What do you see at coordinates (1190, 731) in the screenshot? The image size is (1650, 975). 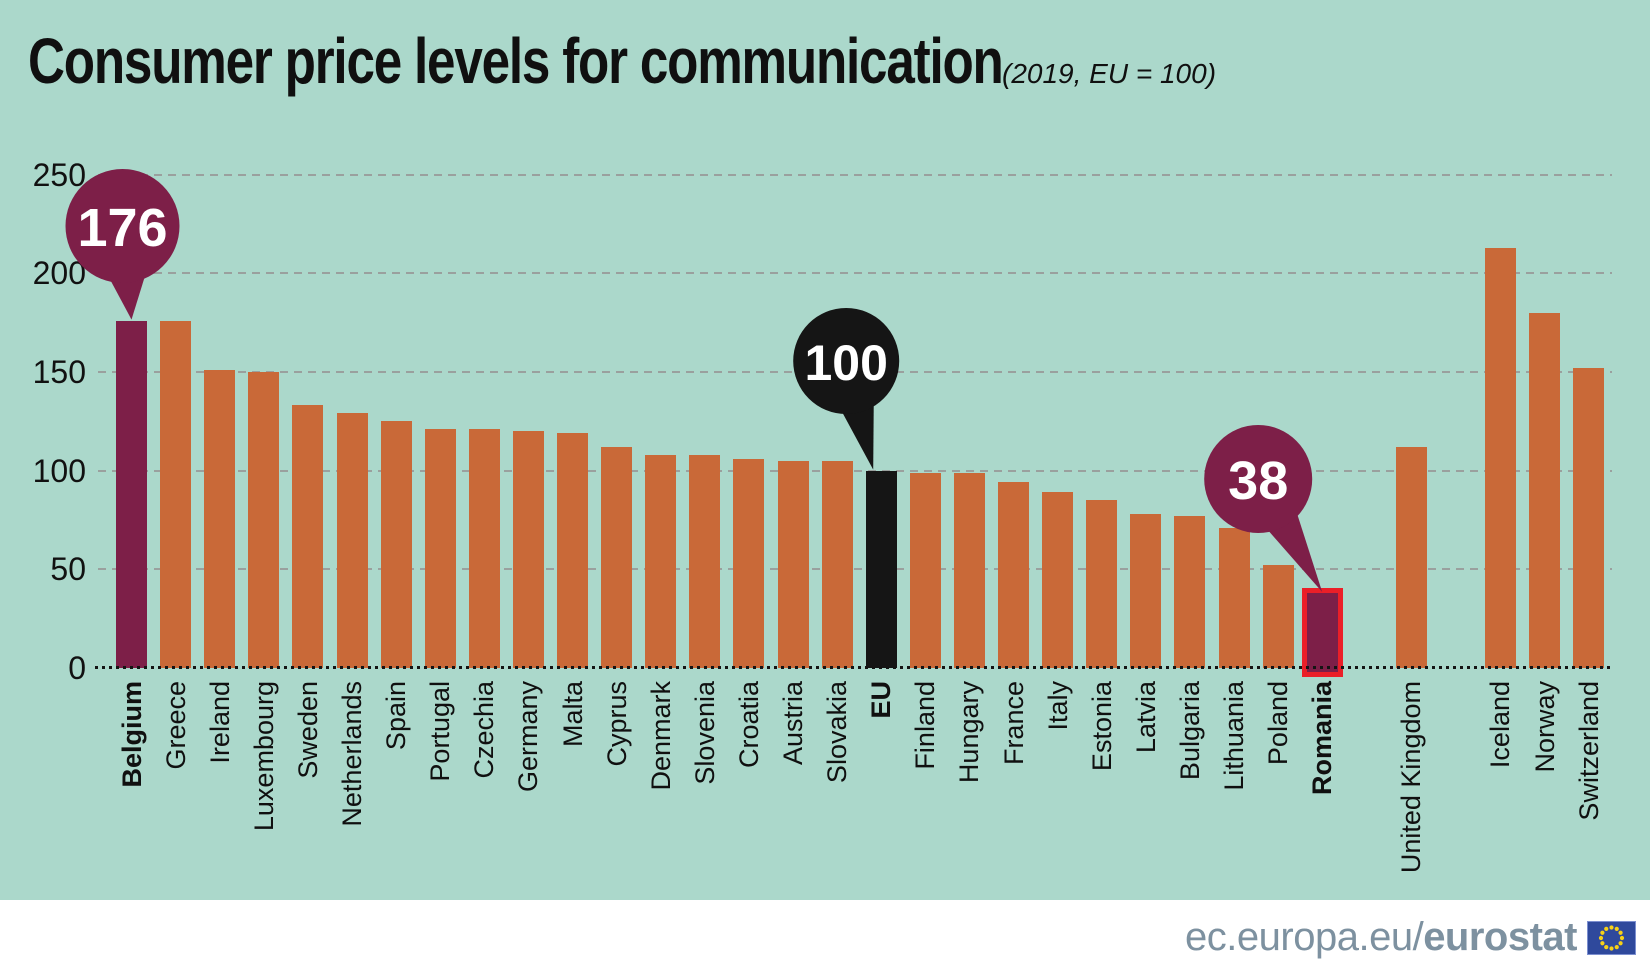 I see `x-axis-label-bulgaria: Bulgaria` at bounding box center [1190, 731].